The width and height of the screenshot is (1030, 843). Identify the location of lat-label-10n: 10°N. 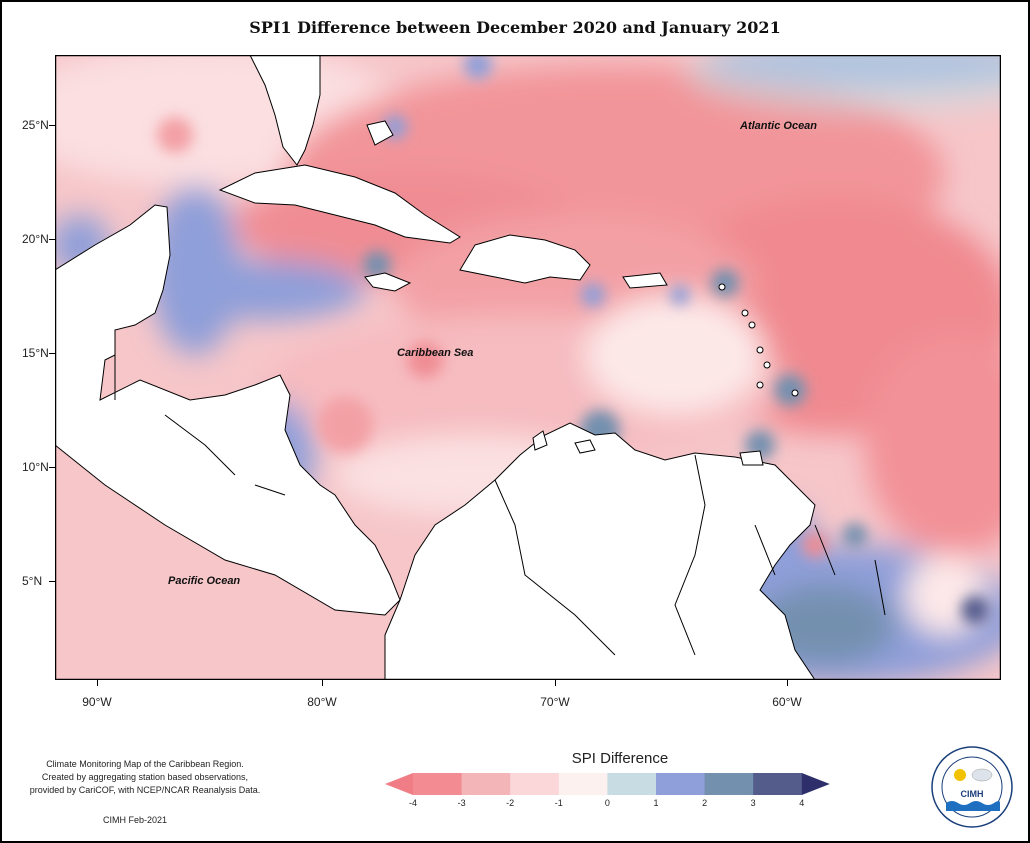
(35, 467).